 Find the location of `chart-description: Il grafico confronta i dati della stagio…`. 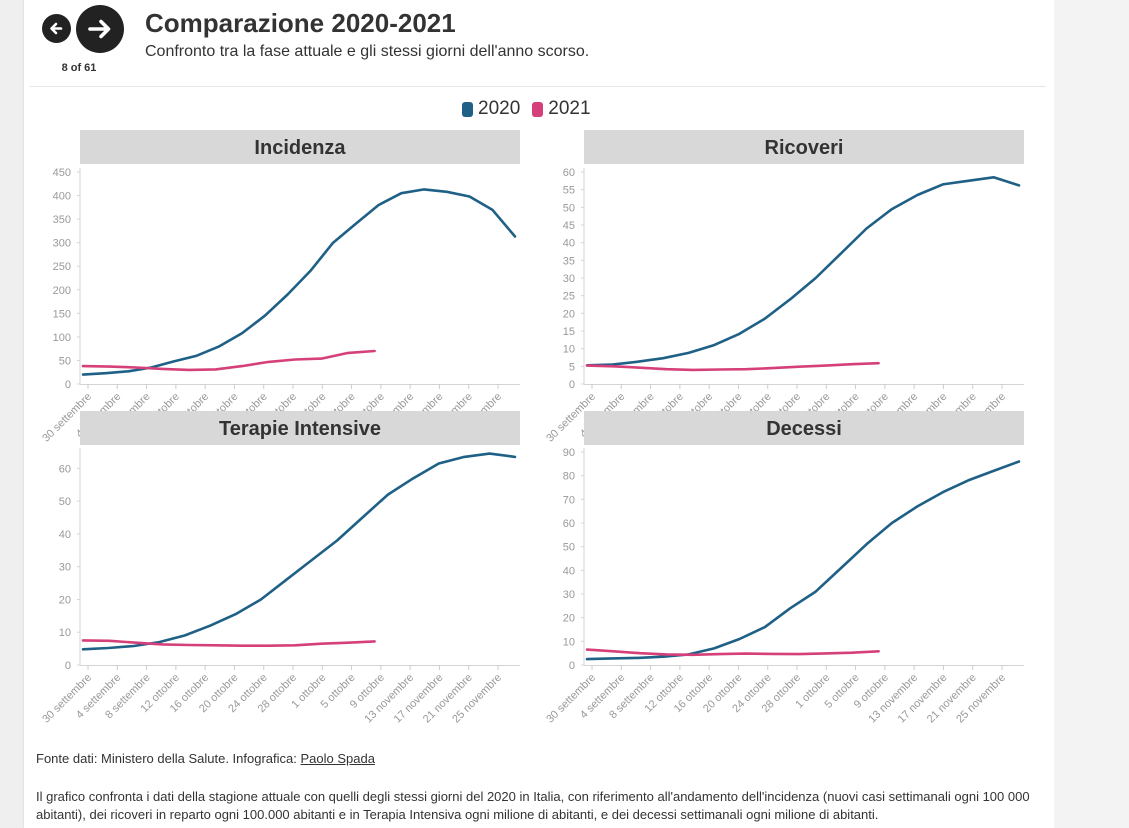

chart-description: Il grafico confronta i dati della stagio… is located at coordinates (533, 805).